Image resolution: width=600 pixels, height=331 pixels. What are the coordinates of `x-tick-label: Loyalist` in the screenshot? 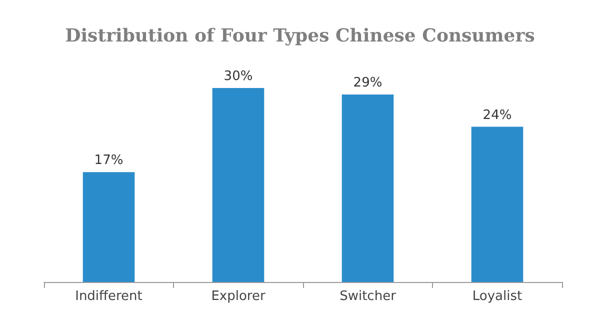 It's located at (497, 296).